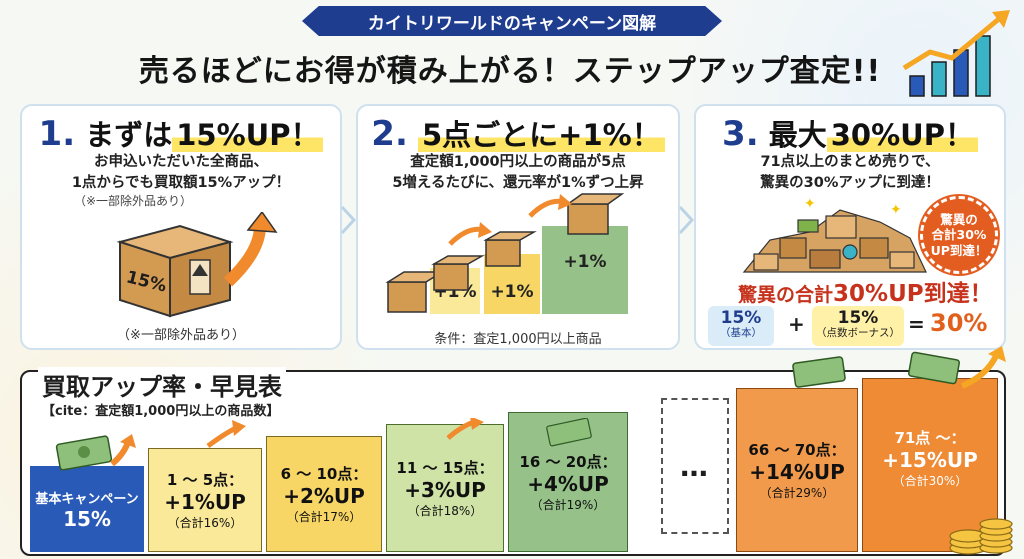  I want to click on tier-1-up: +1%UP, so click(205, 502).